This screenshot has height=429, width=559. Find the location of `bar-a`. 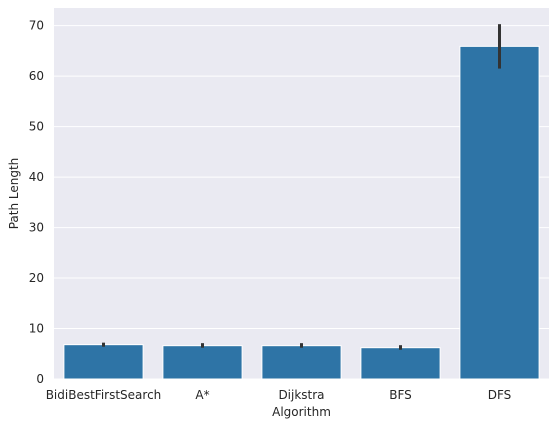

bar-a is located at coordinates (202, 362).